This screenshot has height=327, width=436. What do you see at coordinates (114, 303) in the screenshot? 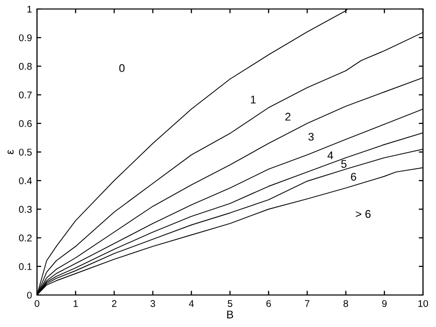
I see `x-tick-label: 2` at bounding box center [114, 303].